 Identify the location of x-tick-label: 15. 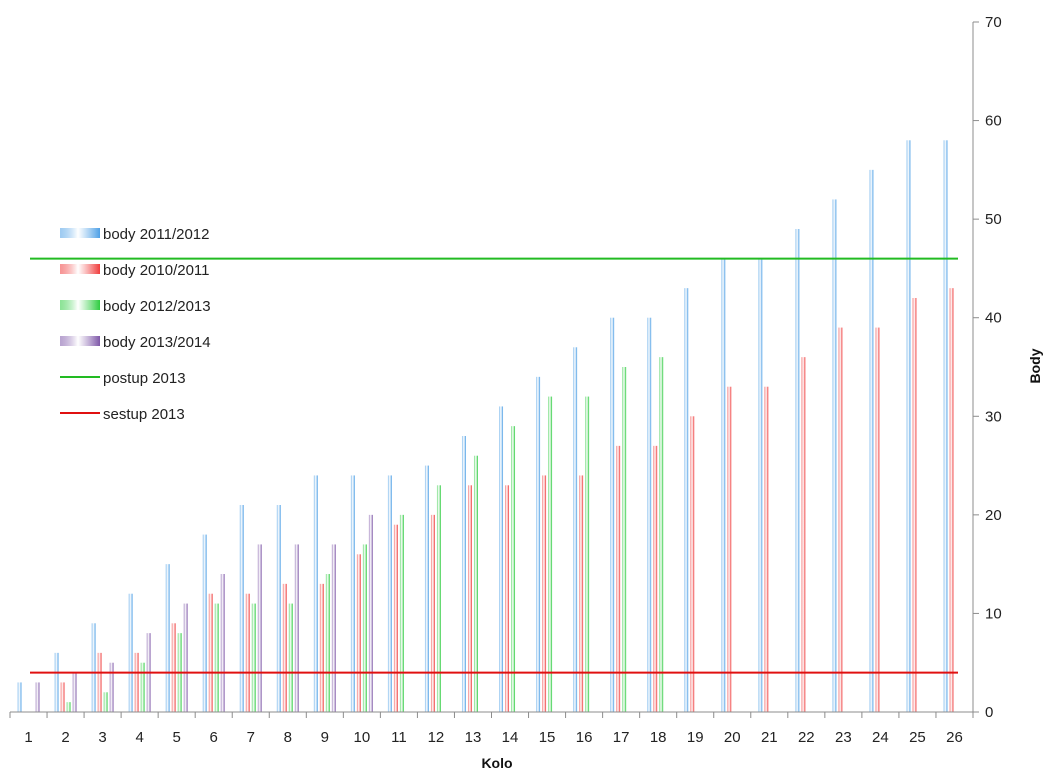
(547, 737).